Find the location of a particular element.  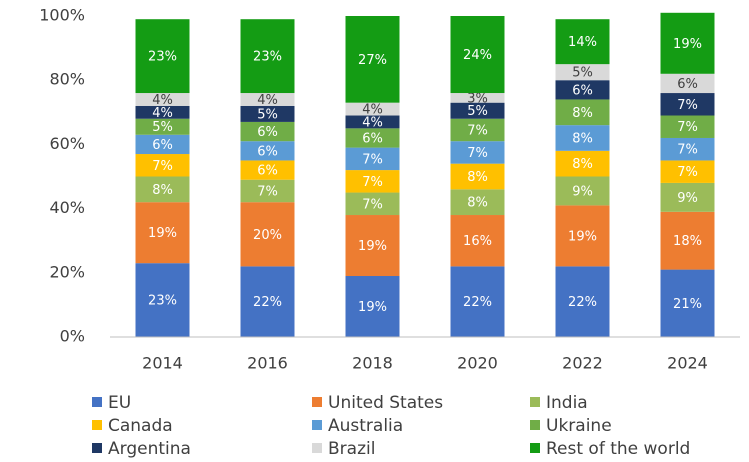

data-label: 3% is located at coordinates (477, 98).